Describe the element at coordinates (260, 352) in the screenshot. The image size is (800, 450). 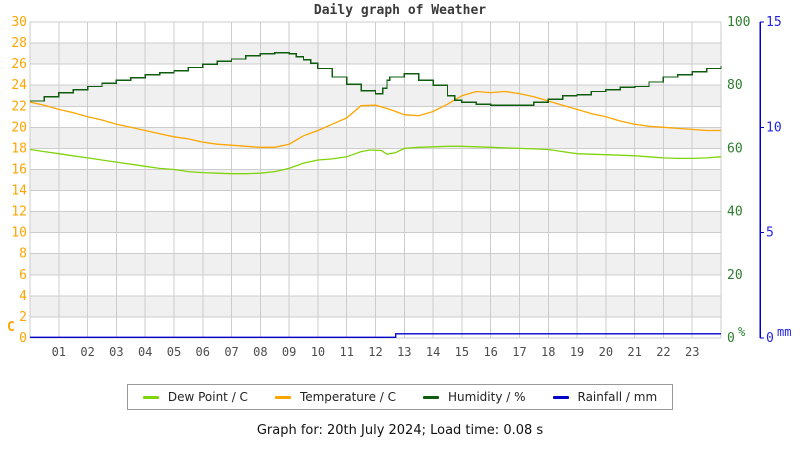
I see `svg-text: 08` at that location.